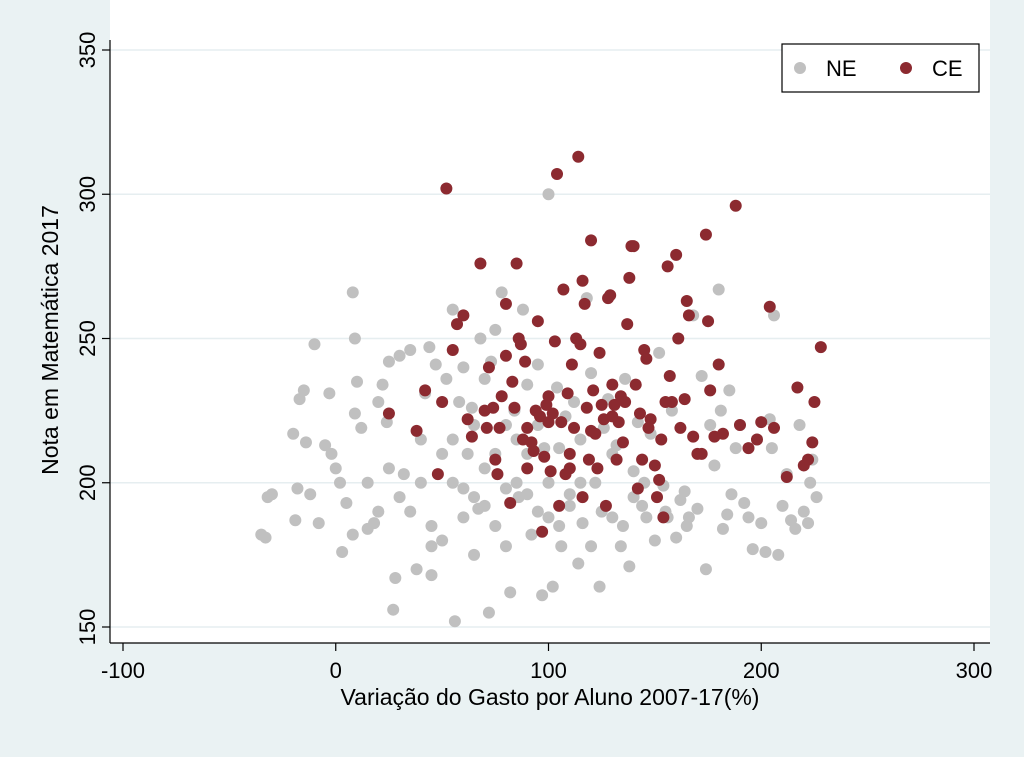 The image size is (1024, 757). Describe the element at coordinates (87, 482) in the screenshot. I see `y-tick-label: 200` at that location.